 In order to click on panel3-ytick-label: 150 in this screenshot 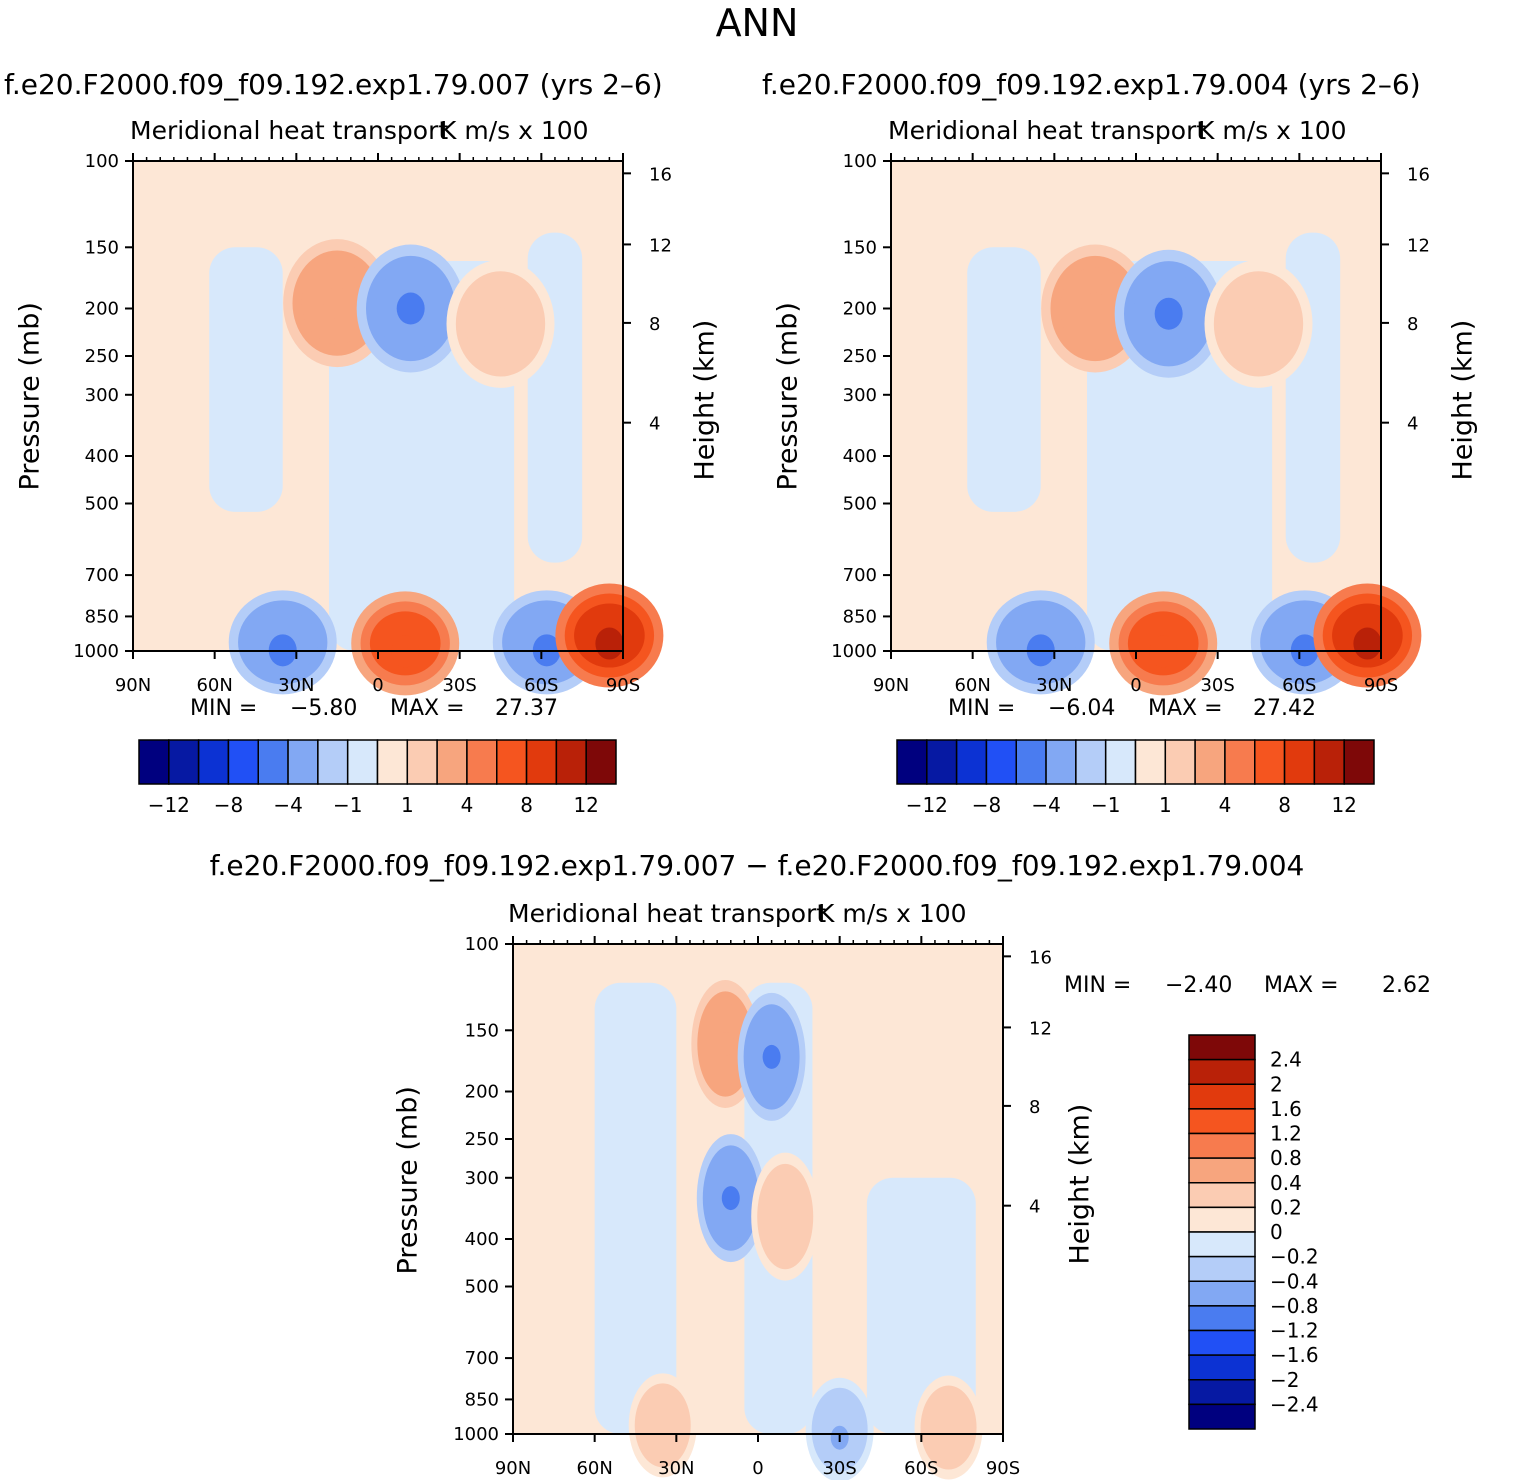, I will do `click(482, 1030)`.